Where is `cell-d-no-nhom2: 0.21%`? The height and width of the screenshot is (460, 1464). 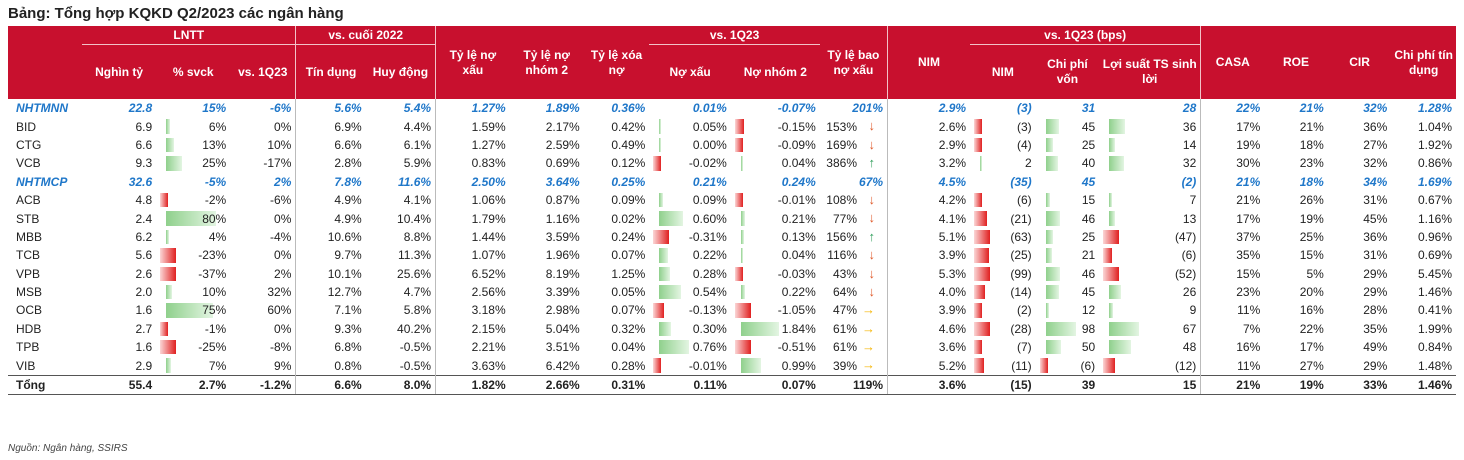
cell-d-no-nhom2: 0.21% is located at coordinates (775, 218).